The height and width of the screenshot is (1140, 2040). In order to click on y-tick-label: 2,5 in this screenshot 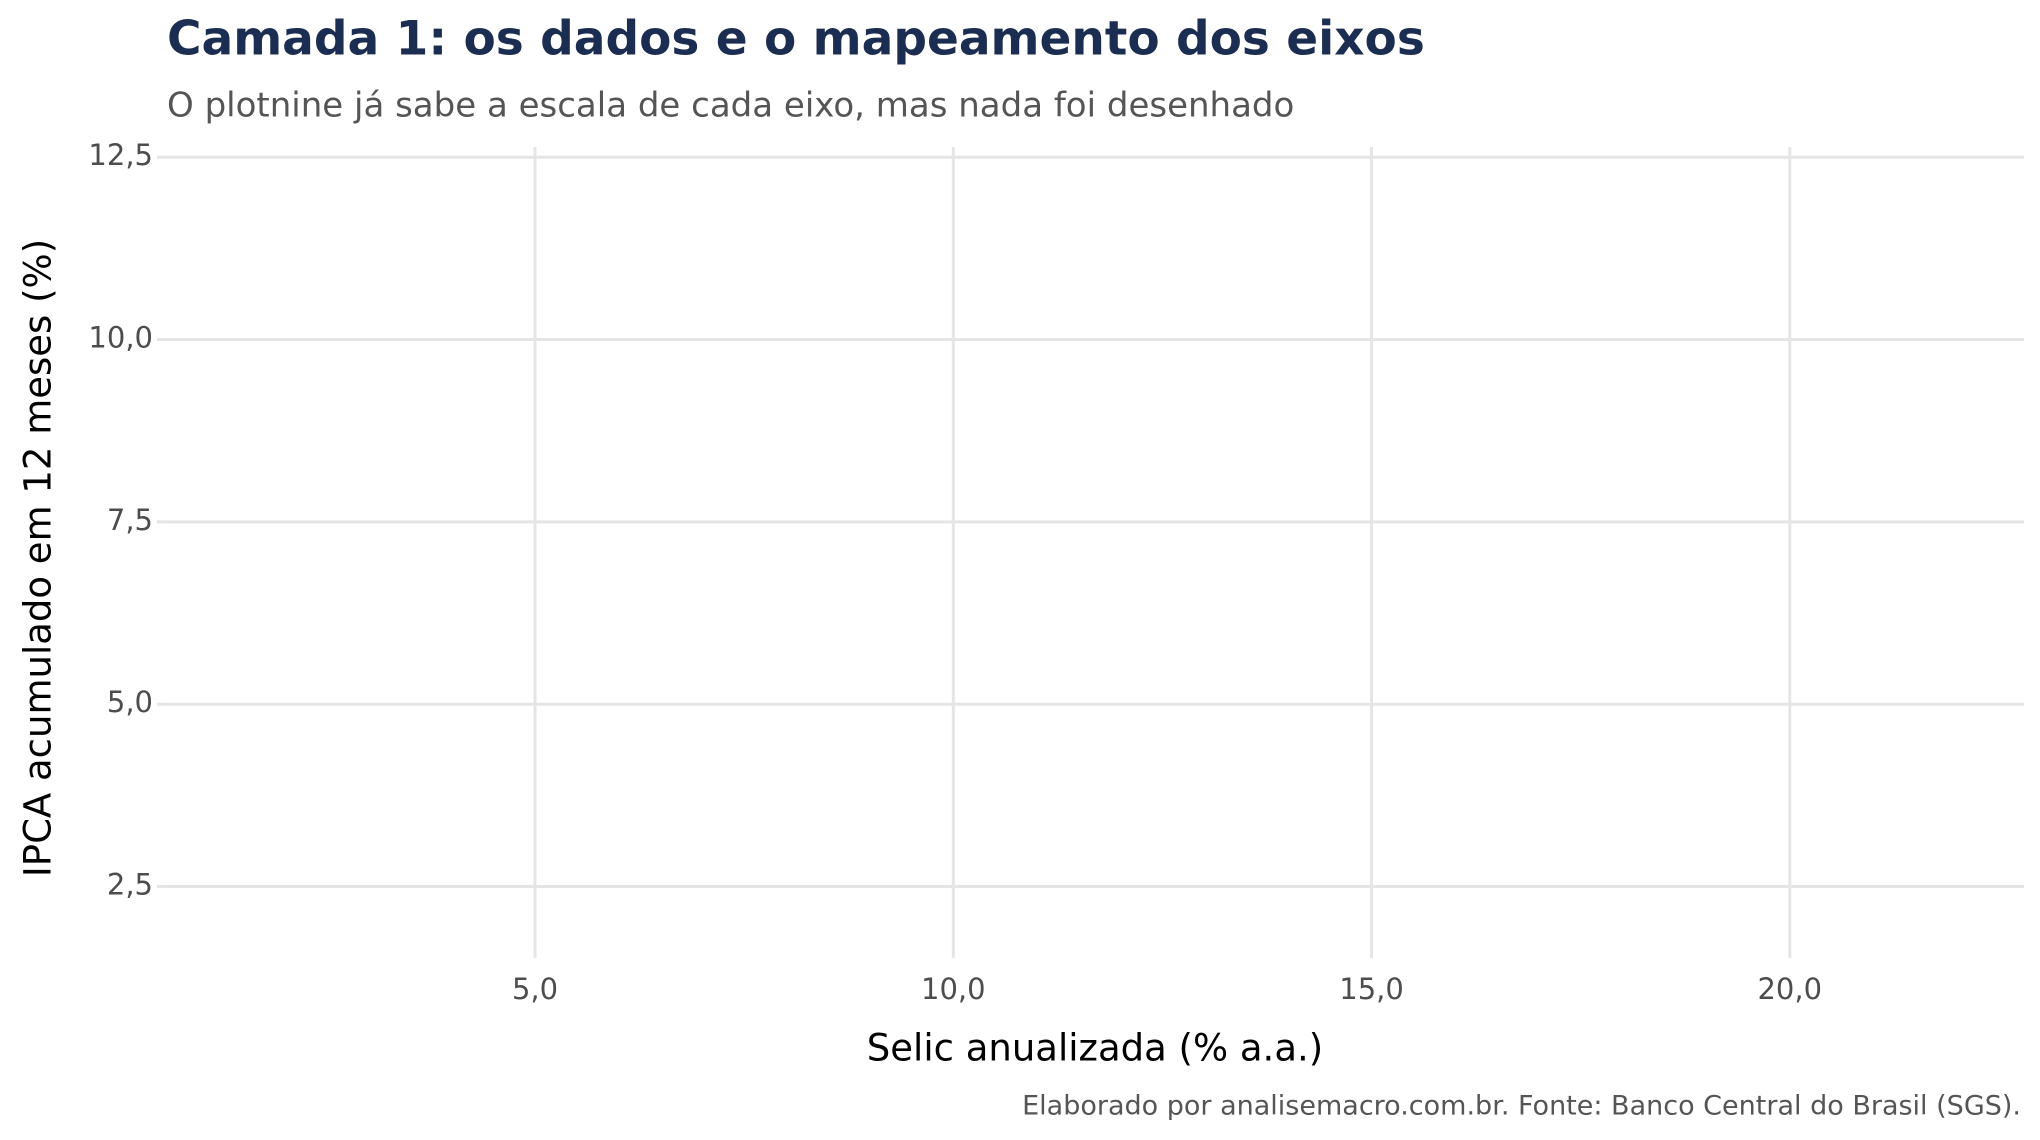, I will do `click(130, 885)`.